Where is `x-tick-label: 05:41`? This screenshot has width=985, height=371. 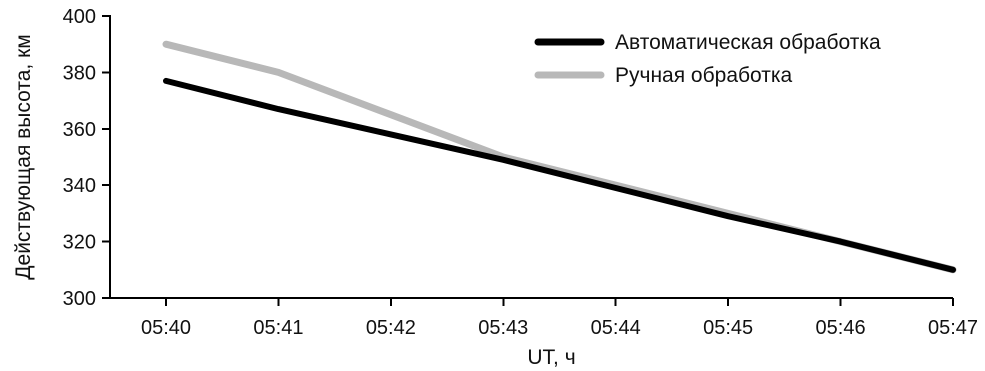
x-tick-label: 05:41 is located at coordinates (278, 328).